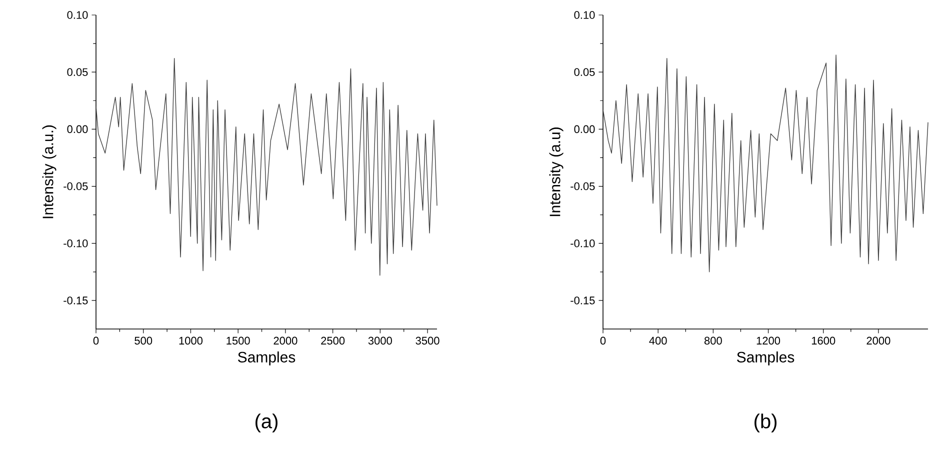  Describe the element at coordinates (267, 423) in the screenshot. I see `text: (a)` at that location.